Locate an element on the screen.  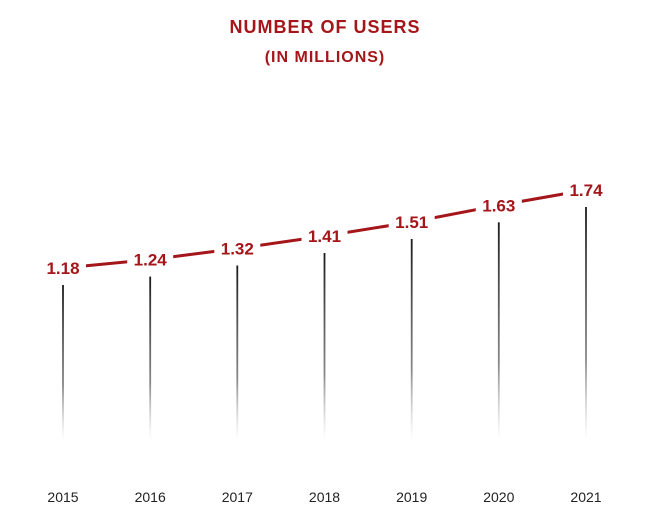
stem-2020 is located at coordinates (498, 331).